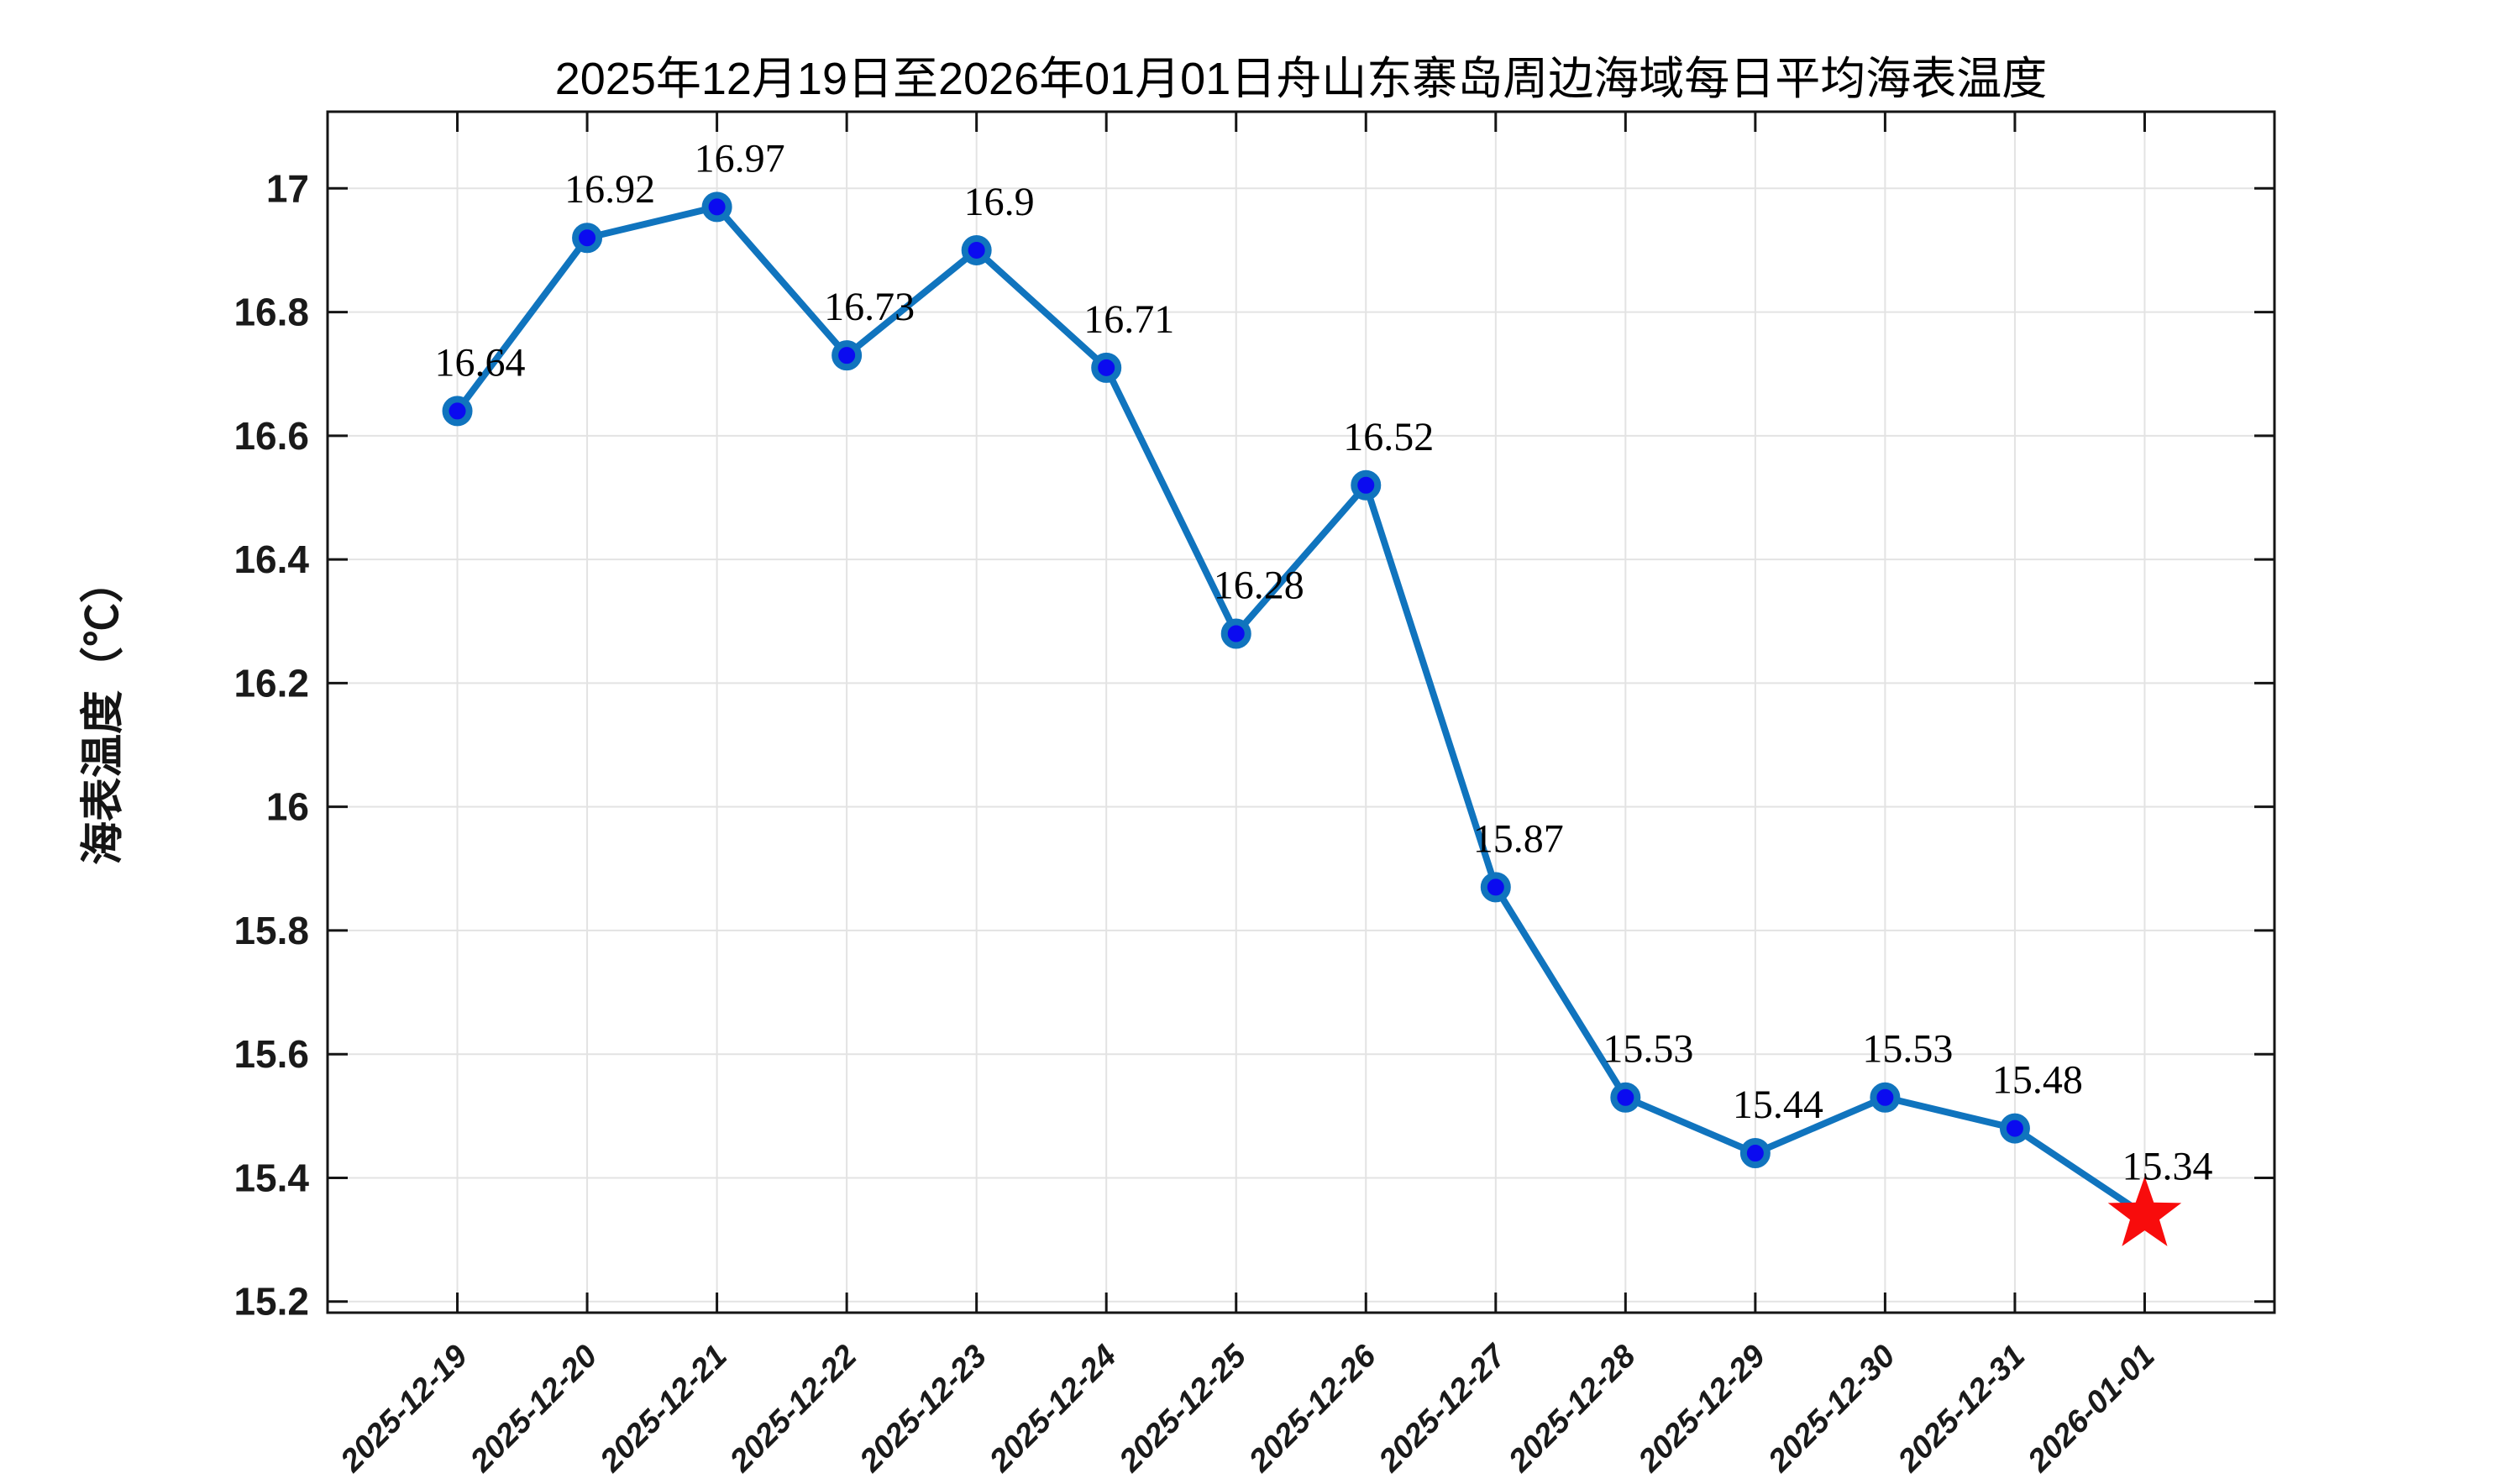 Image resolution: width=2513 pixels, height=1484 pixels. Describe the element at coordinates (794, 1410) in the screenshot. I see `x-tick-label: 2025-12-22` at that location.